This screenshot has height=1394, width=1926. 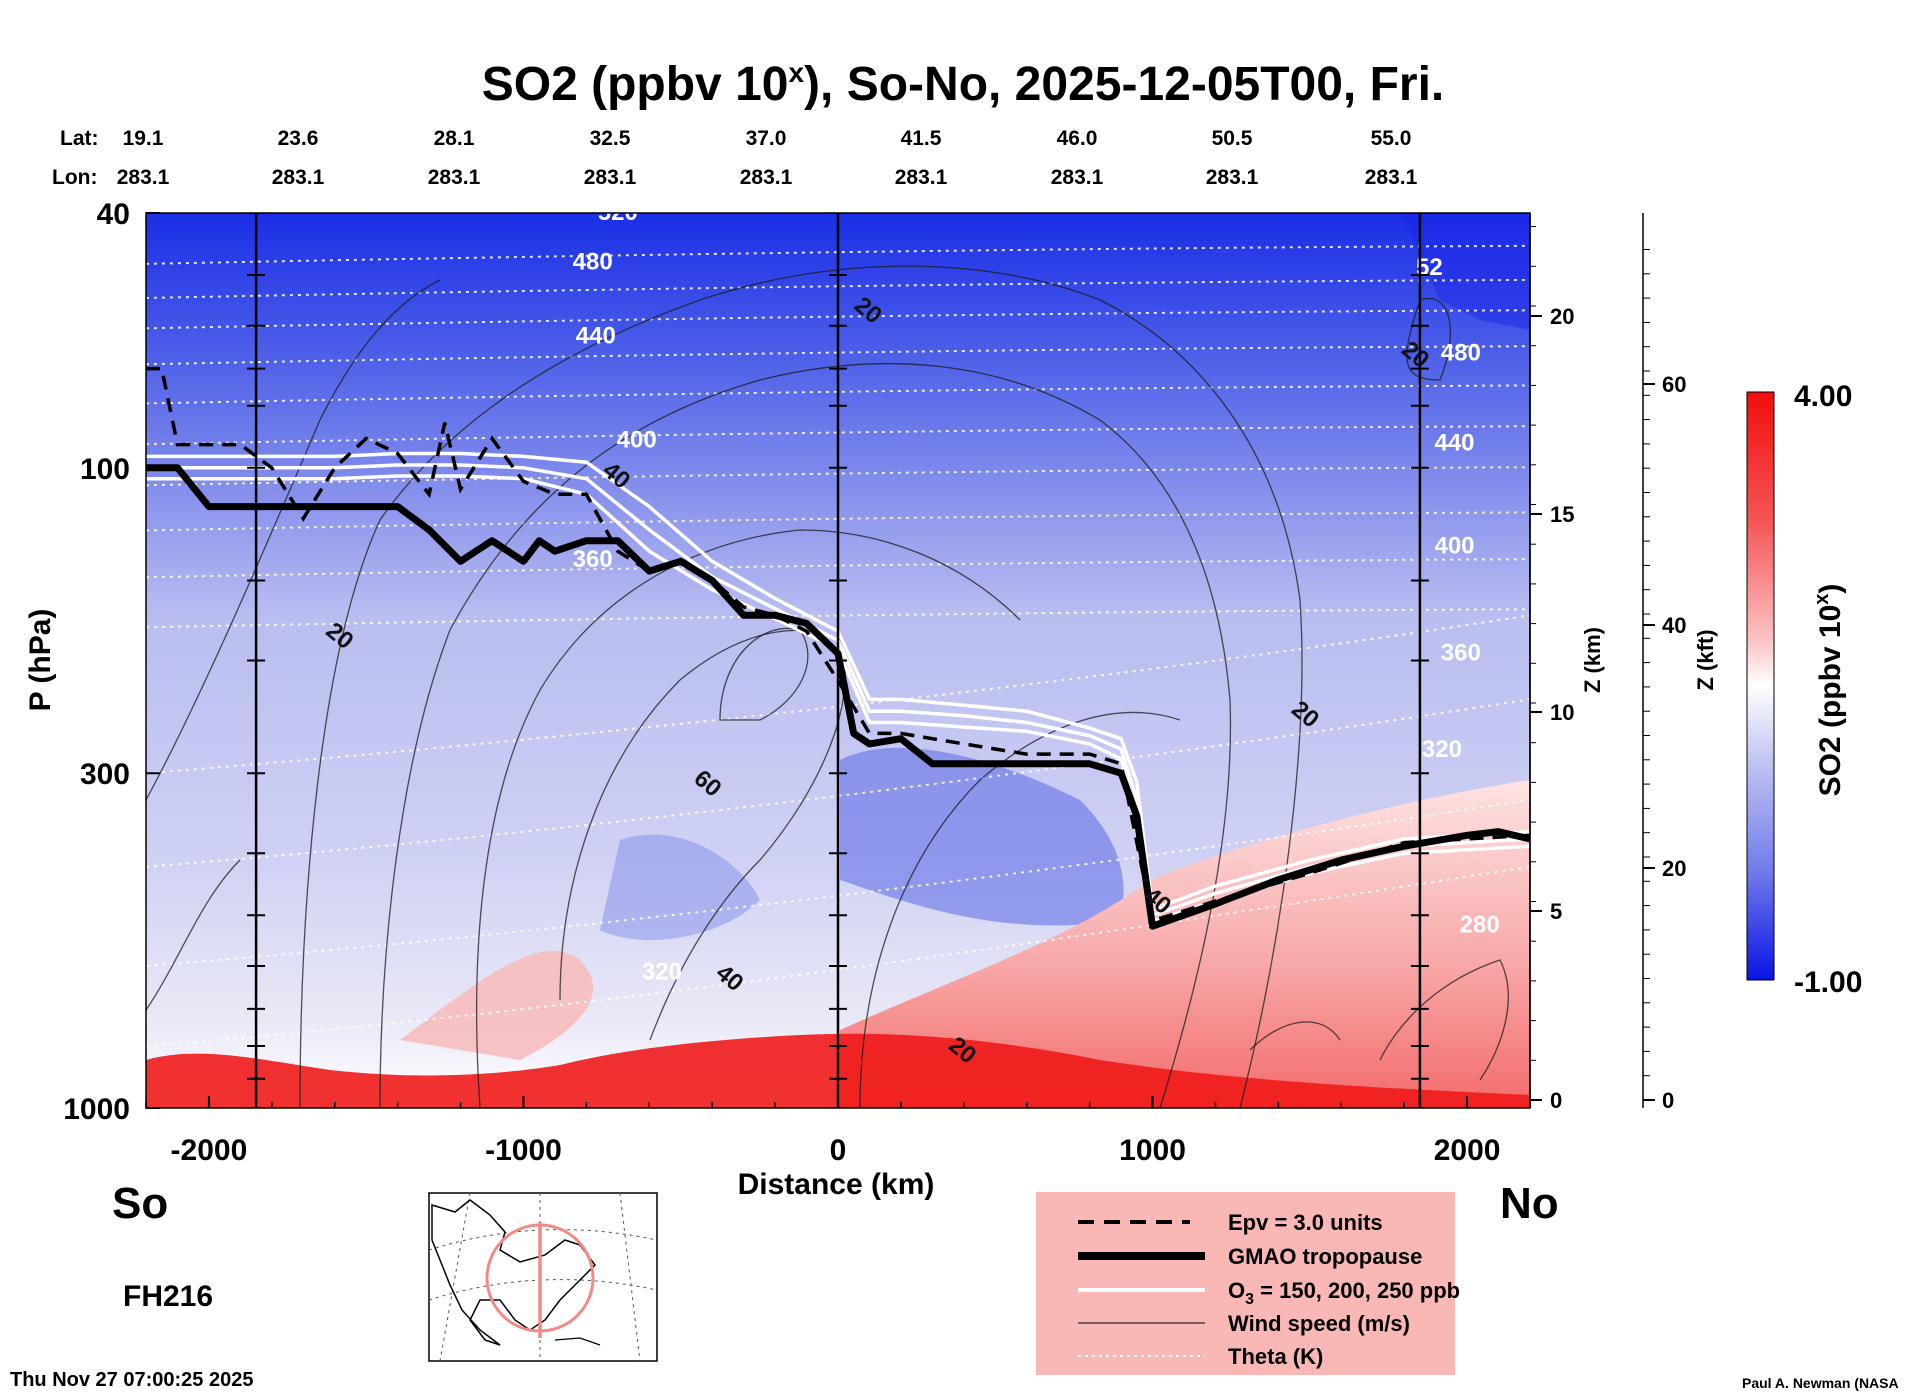 I want to click on z-kft-tick-label: 0, so click(x=1668, y=1100).